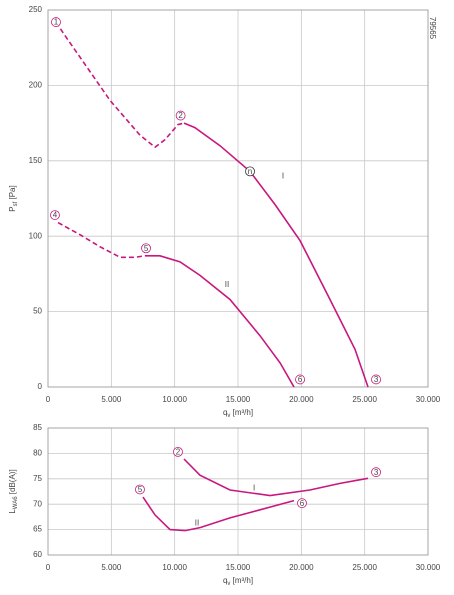 This screenshot has height=595, width=454. Describe the element at coordinates (37, 311) in the screenshot. I see `y-tick-label: 50` at that location.